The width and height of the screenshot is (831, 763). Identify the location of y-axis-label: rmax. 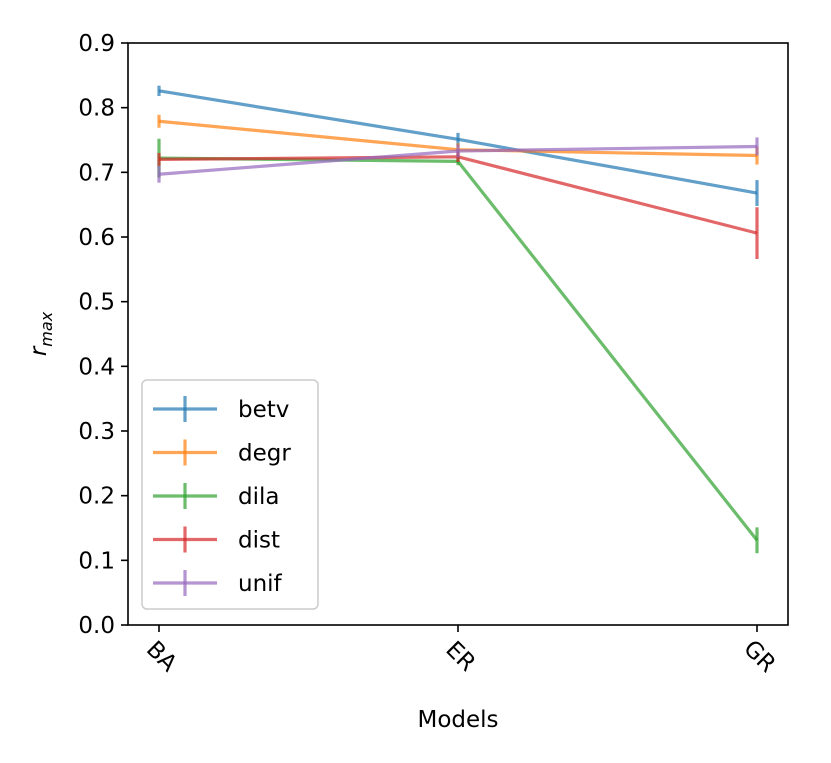
(41, 333).